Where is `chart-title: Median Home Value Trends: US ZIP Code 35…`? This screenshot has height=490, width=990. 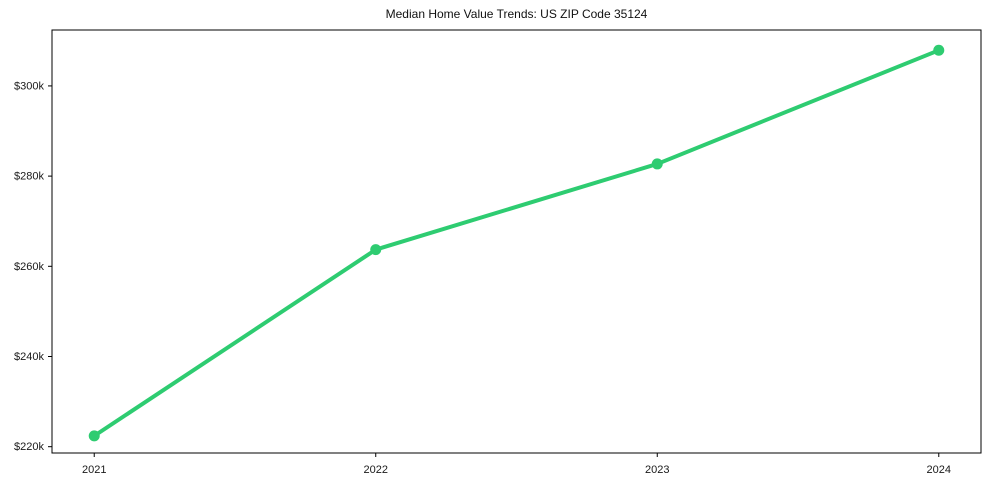 chart-title: Median Home Value Trends: US ZIP Code 35… is located at coordinates (516, 14).